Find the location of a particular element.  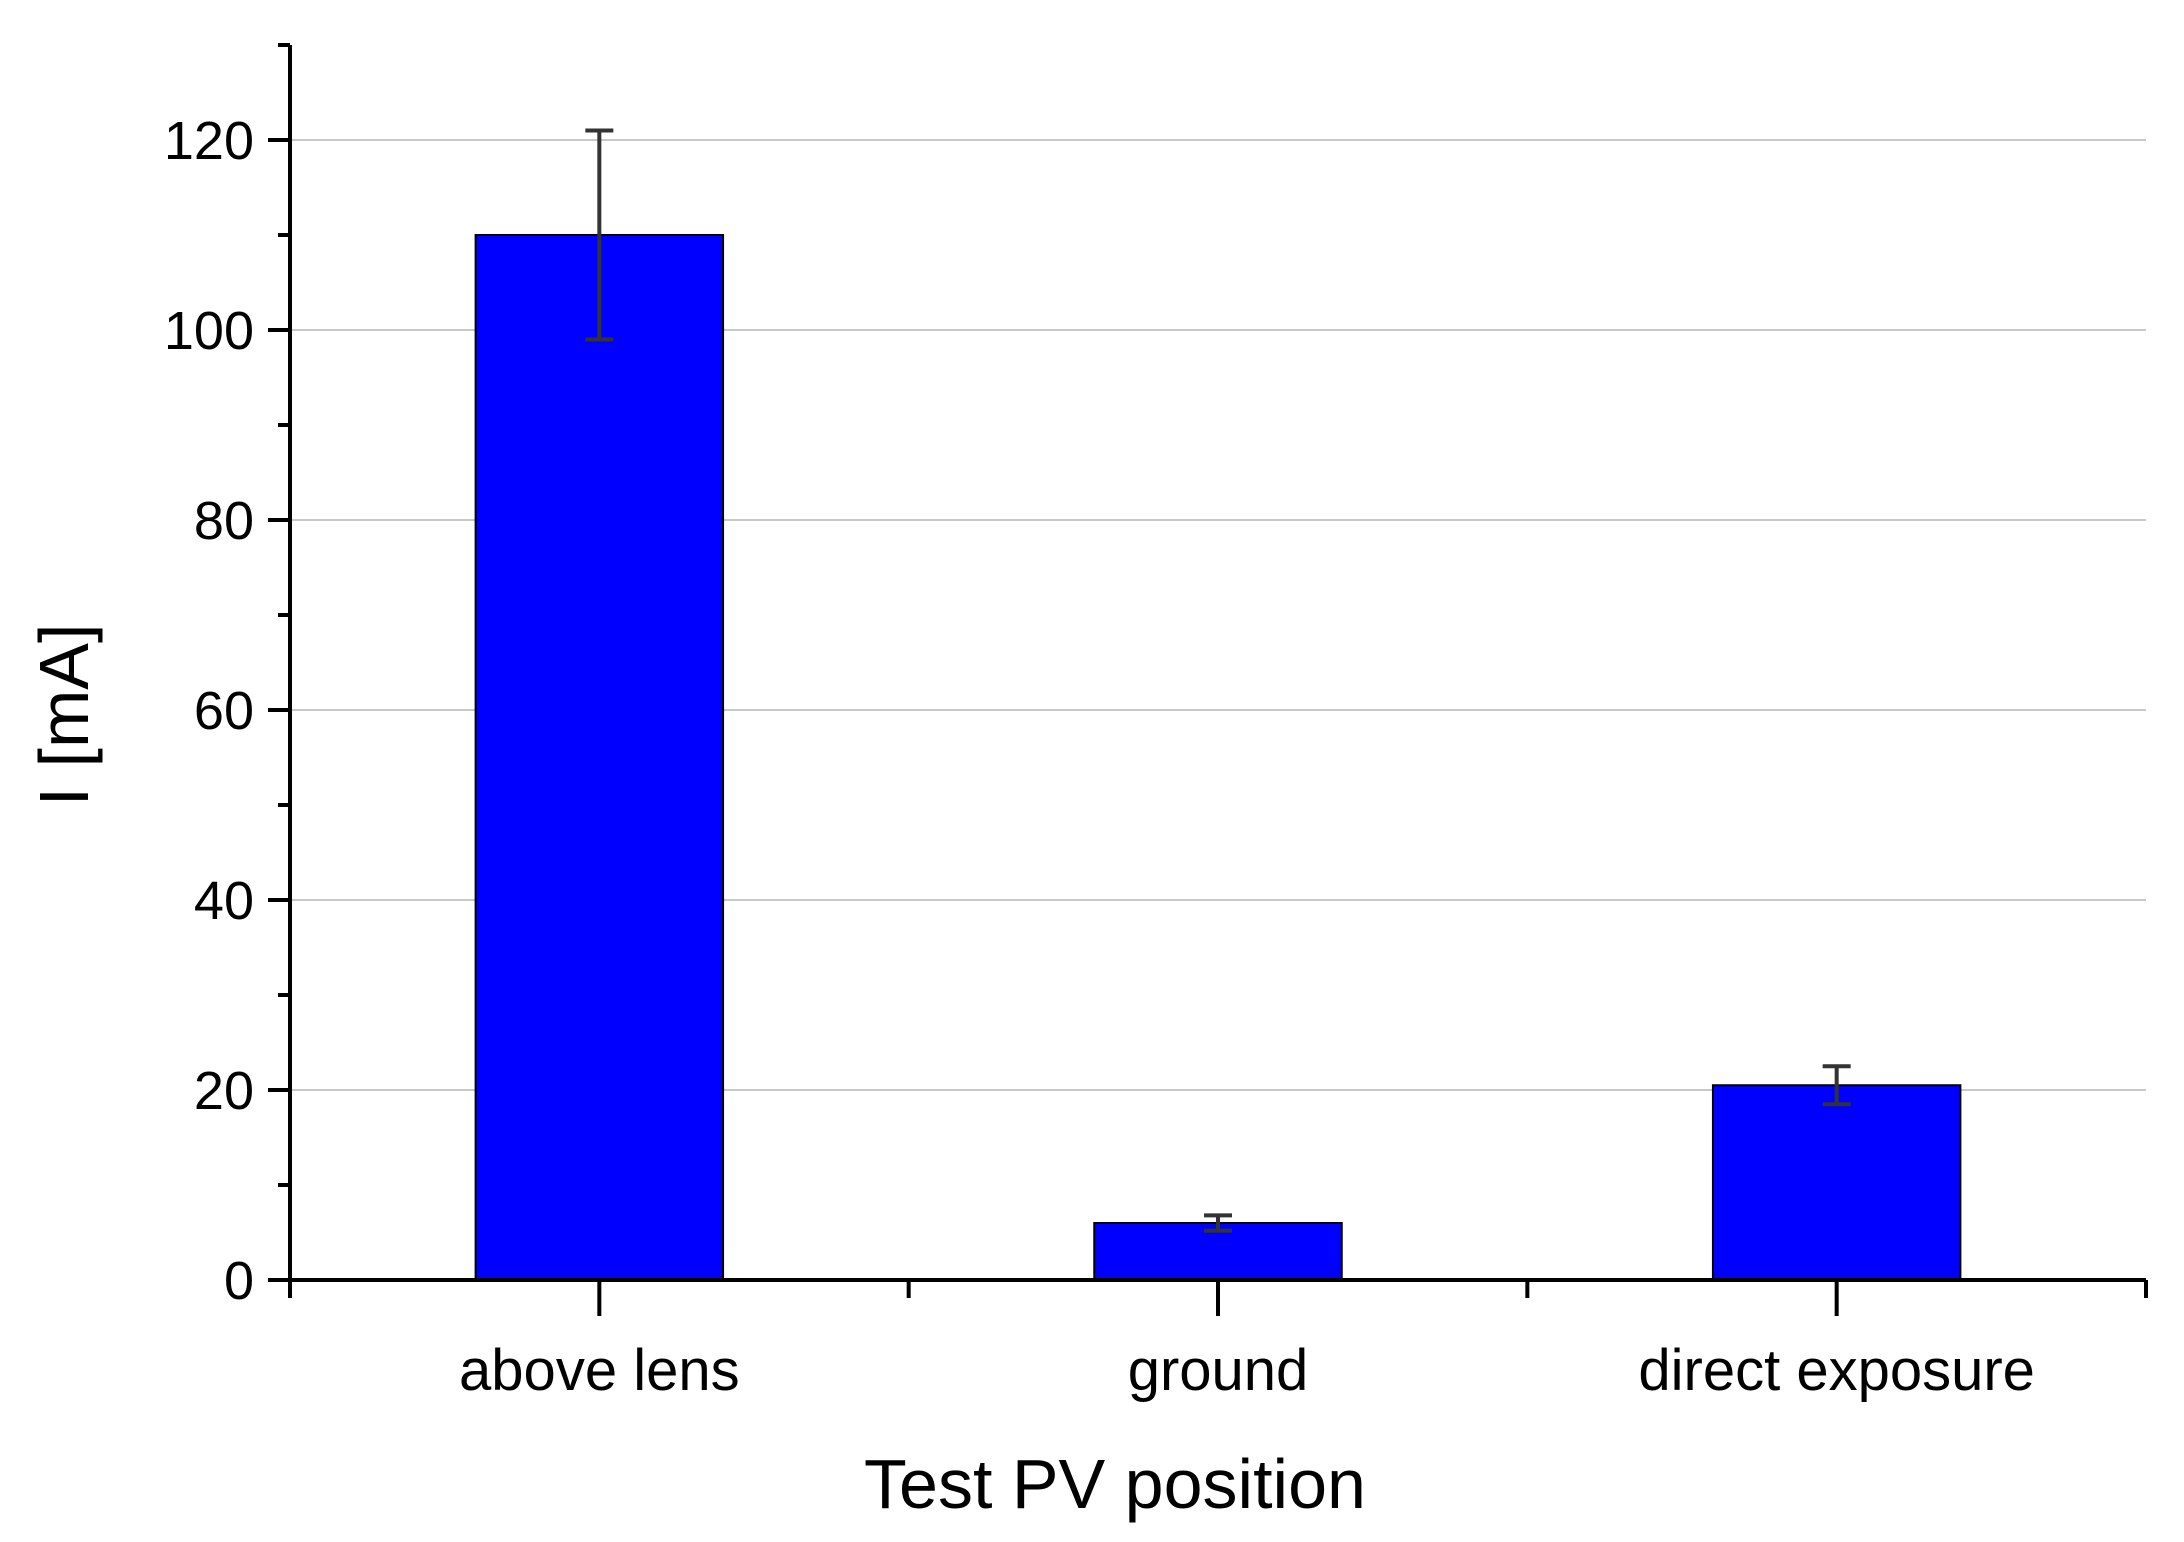

error-bar-direct-exposure is located at coordinates (1836, 1085).